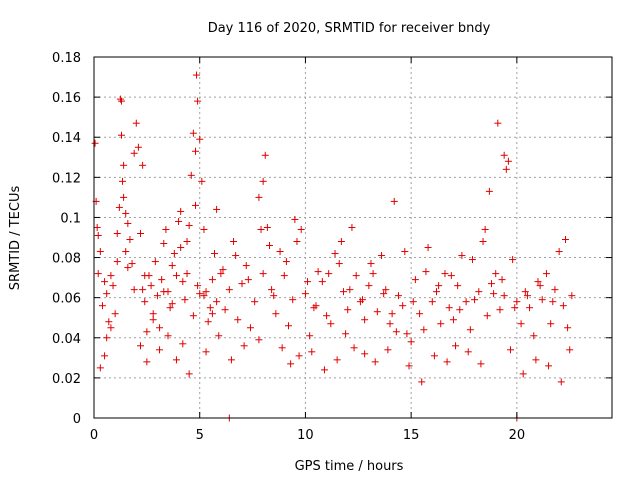  I want to click on x-axis-label: GPS time / hours, so click(349, 466).